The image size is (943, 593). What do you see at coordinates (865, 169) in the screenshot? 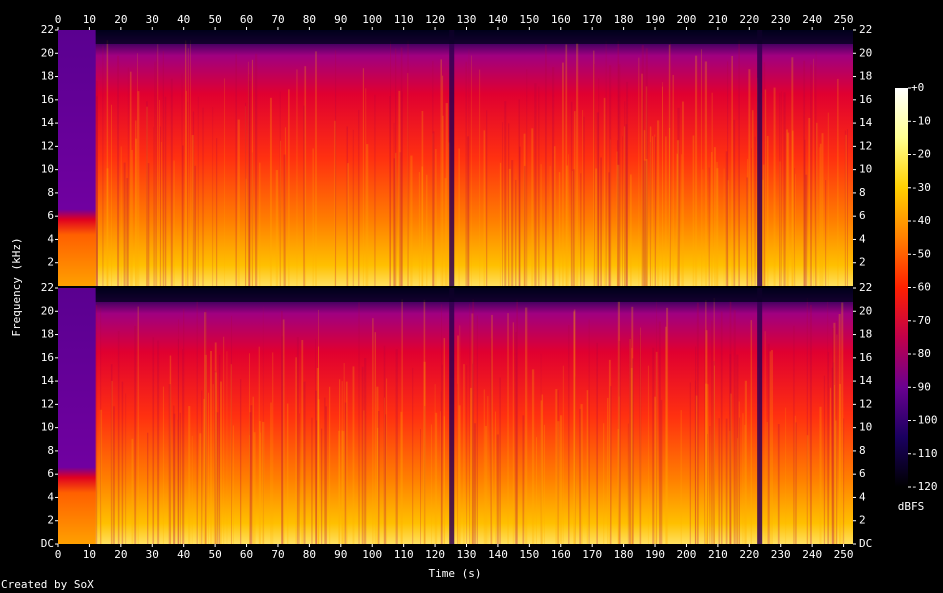
I see `y-tick-label: 10` at bounding box center [865, 169].